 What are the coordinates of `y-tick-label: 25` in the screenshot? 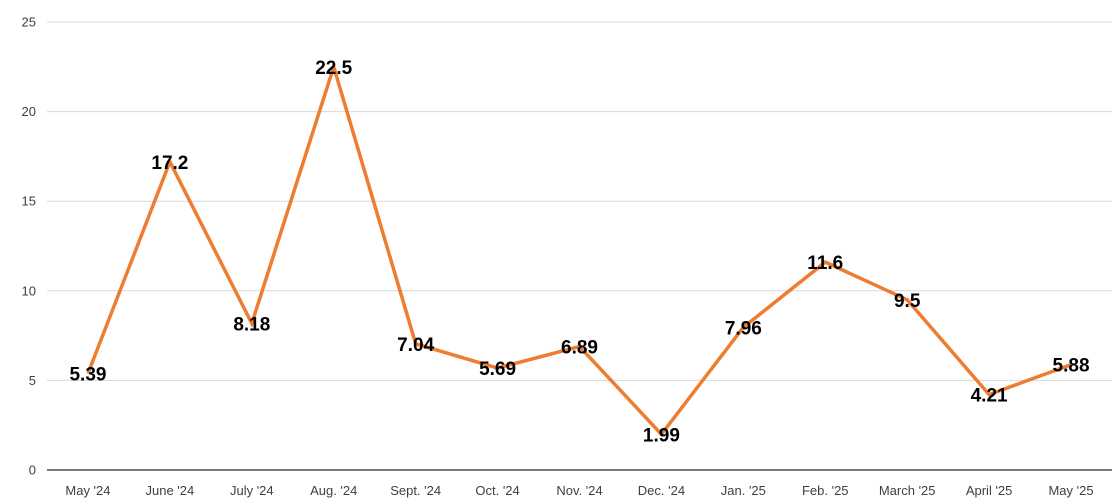 It's located at (29, 22).